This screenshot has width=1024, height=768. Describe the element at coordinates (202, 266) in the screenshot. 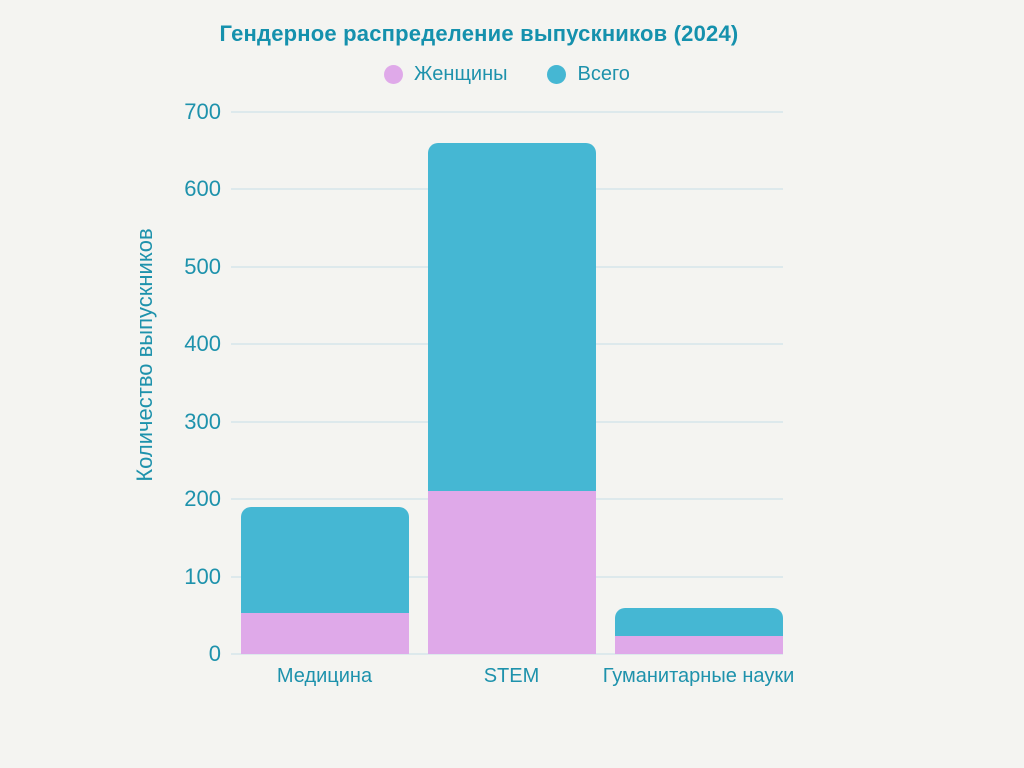

I see `y-tick-label-500: 500` at that location.